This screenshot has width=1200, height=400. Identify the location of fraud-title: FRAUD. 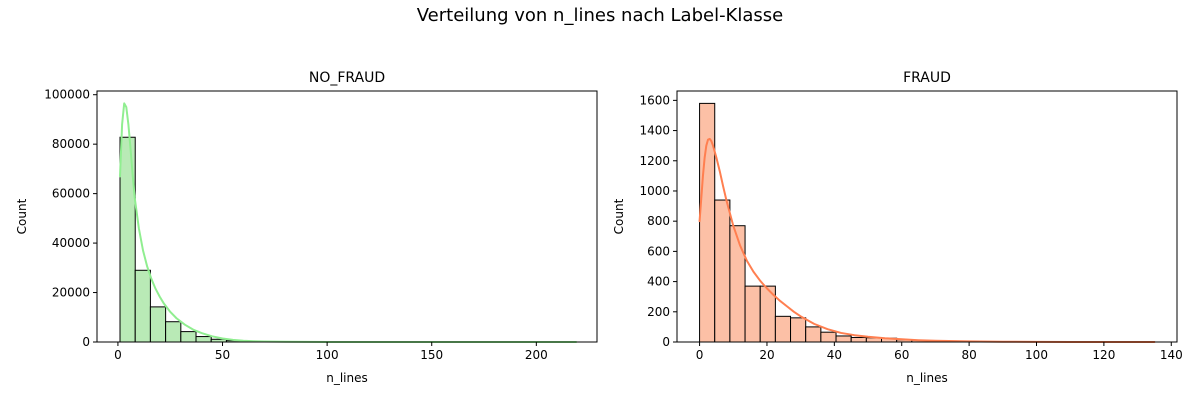
(927, 78).